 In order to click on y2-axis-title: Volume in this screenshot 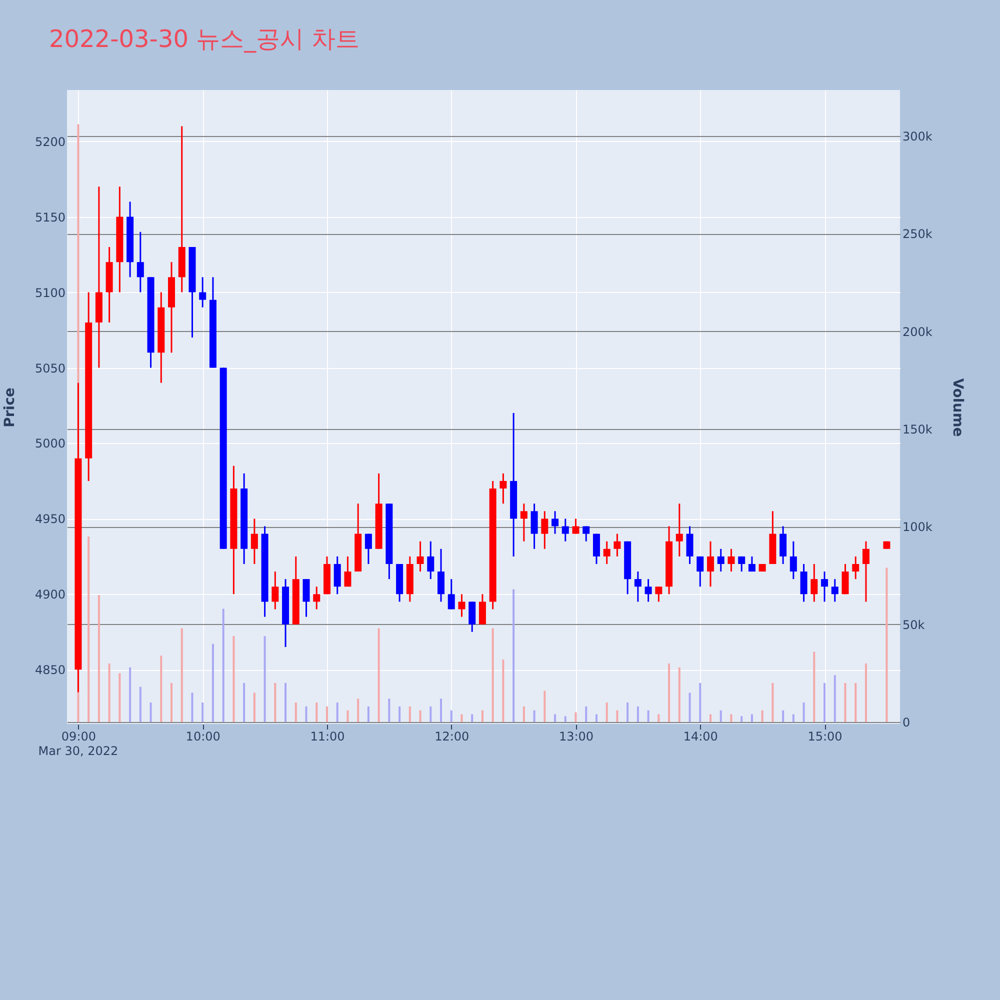, I will do `click(957, 407)`.